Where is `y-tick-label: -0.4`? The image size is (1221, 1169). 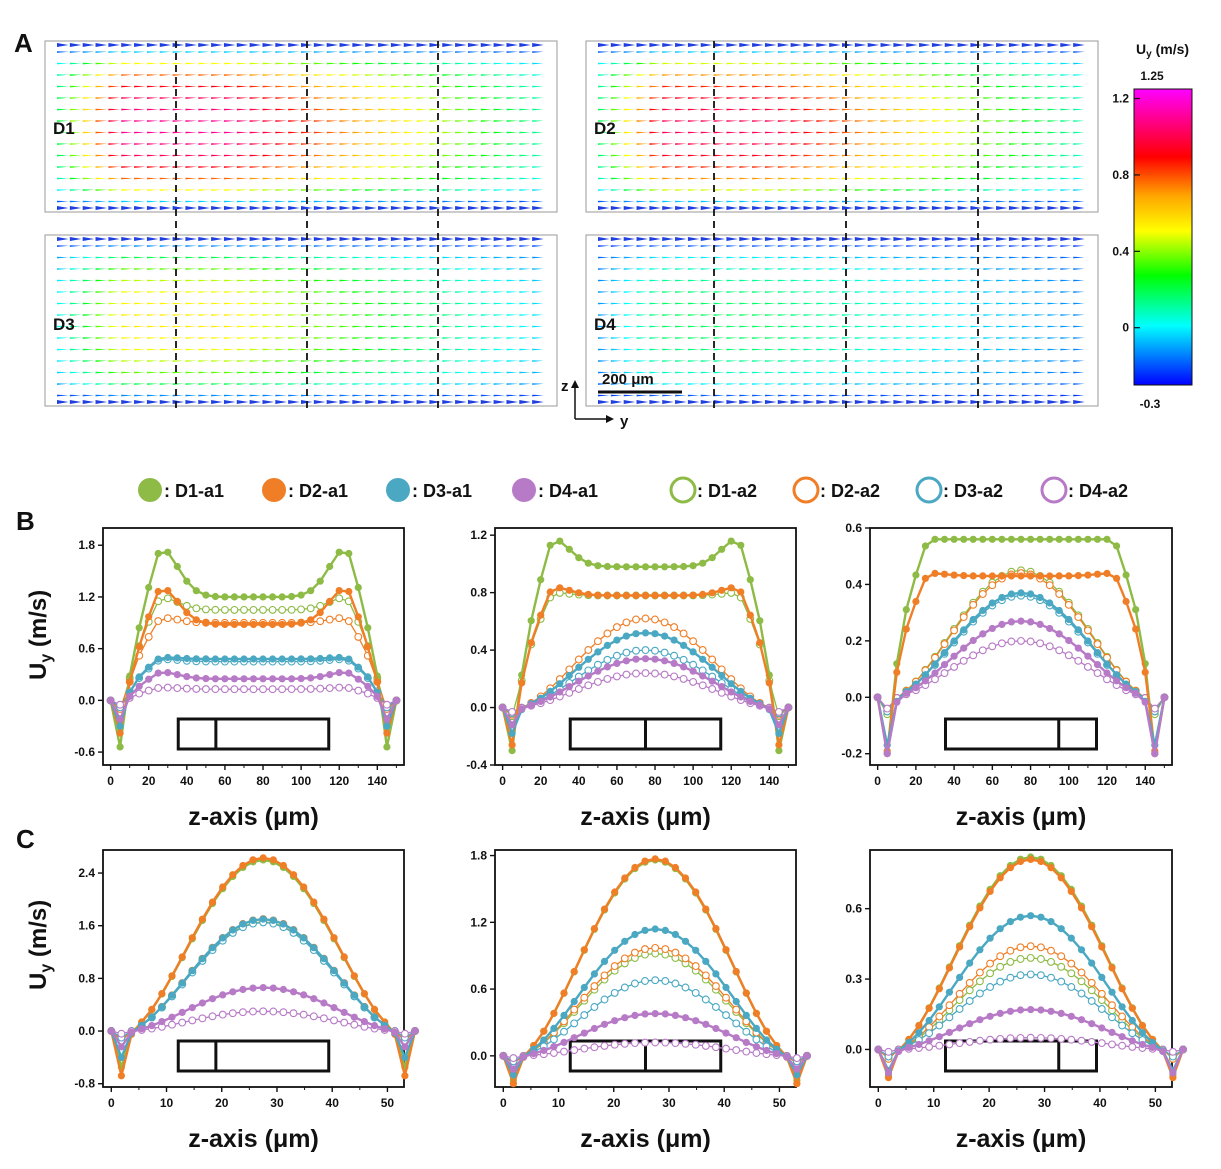 y-tick-label: -0.4 is located at coordinates (476, 765).